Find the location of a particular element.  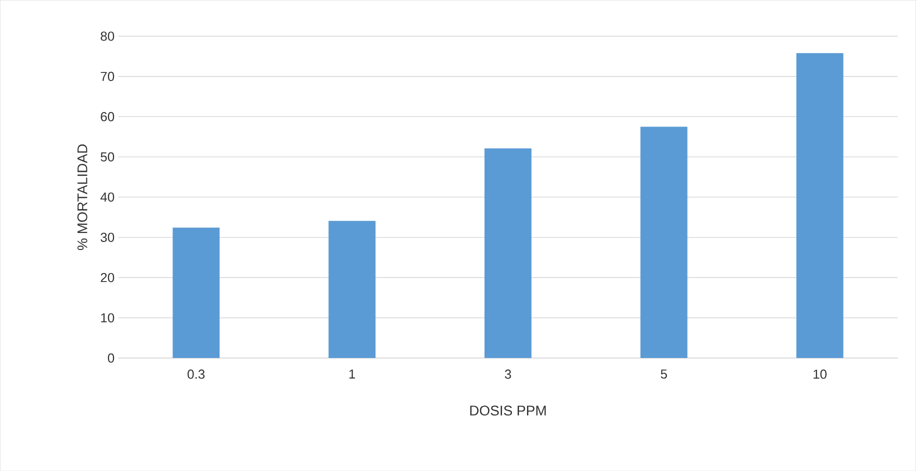

y-tick-label: 60 is located at coordinates (107, 117).